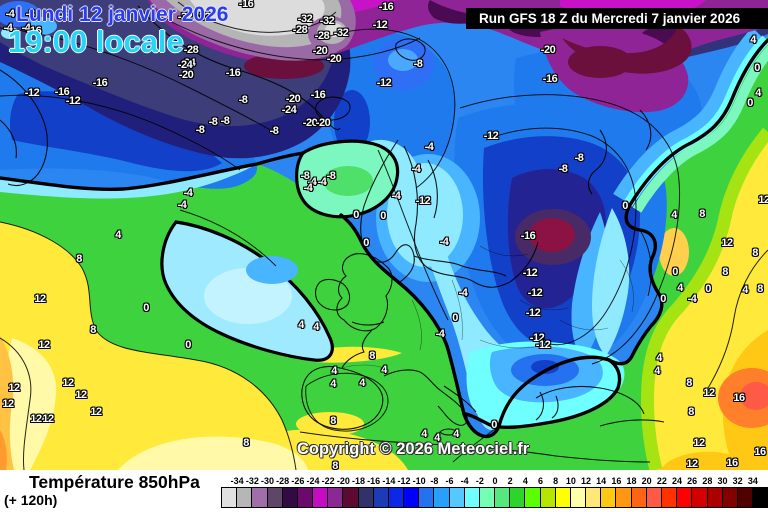 The height and width of the screenshot is (512, 768). What do you see at coordinates (188, 63) in the screenshot?
I see `temp-label: -24` at bounding box center [188, 63].